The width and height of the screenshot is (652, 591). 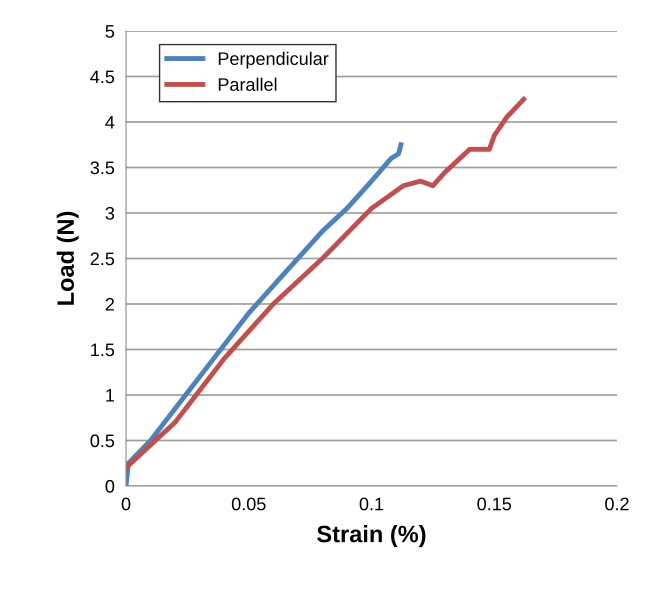 What do you see at coordinates (102, 259) in the screenshot?
I see `y-tick-label: 2.5` at bounding box center [102, 259].